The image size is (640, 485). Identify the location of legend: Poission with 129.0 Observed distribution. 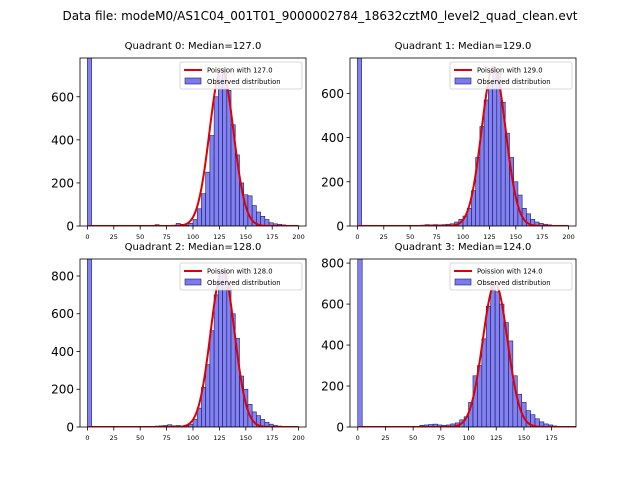
(511, 75).